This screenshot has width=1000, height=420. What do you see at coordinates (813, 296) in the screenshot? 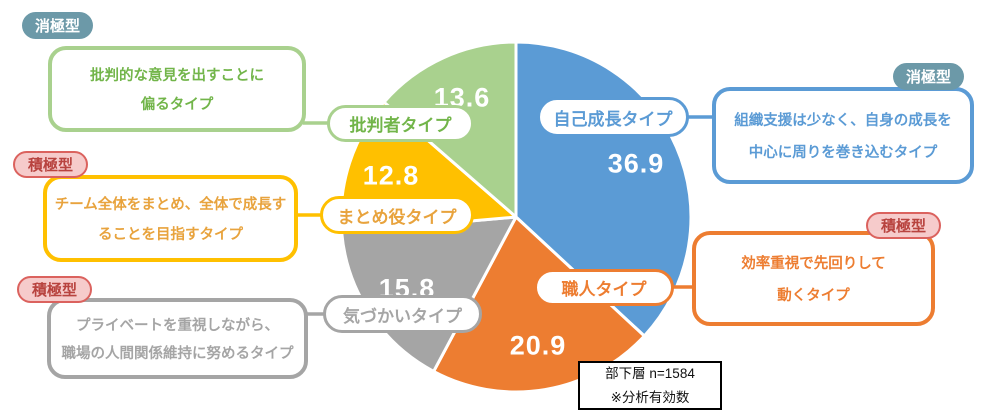
I see `callout-craftsman-line2: 動くタイプ` at bounding box center [813, 296].